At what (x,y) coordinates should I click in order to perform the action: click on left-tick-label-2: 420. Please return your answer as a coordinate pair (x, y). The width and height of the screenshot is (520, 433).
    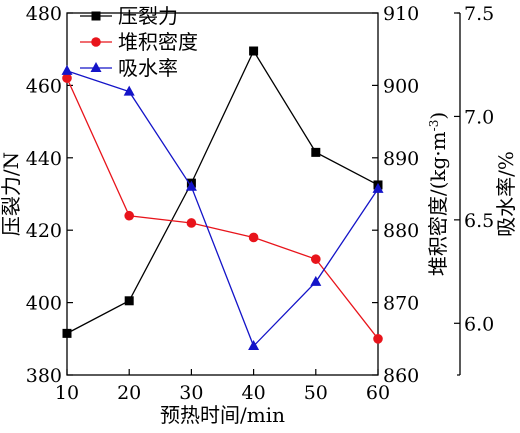
    Looking at the image, I should click on (44, 231).